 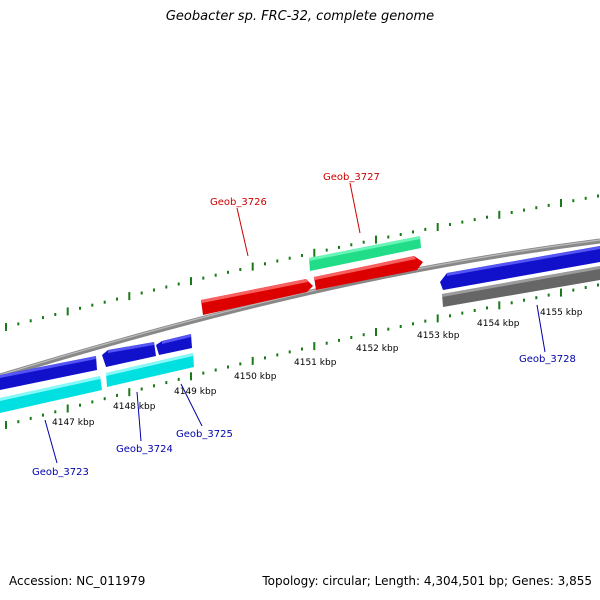 What do you see at coordinates (51, 394) in the screenshot?
I see `gene-geob-3723-cyan` at bounding box center [51, 394].